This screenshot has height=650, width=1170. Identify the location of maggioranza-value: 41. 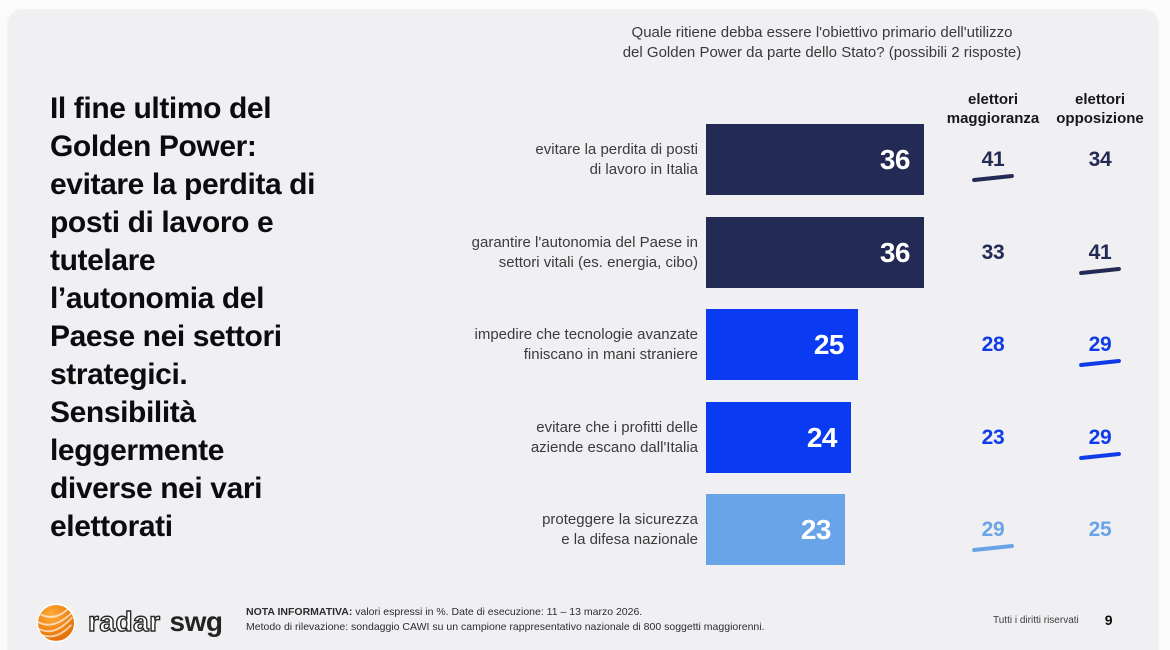
(993, 159).